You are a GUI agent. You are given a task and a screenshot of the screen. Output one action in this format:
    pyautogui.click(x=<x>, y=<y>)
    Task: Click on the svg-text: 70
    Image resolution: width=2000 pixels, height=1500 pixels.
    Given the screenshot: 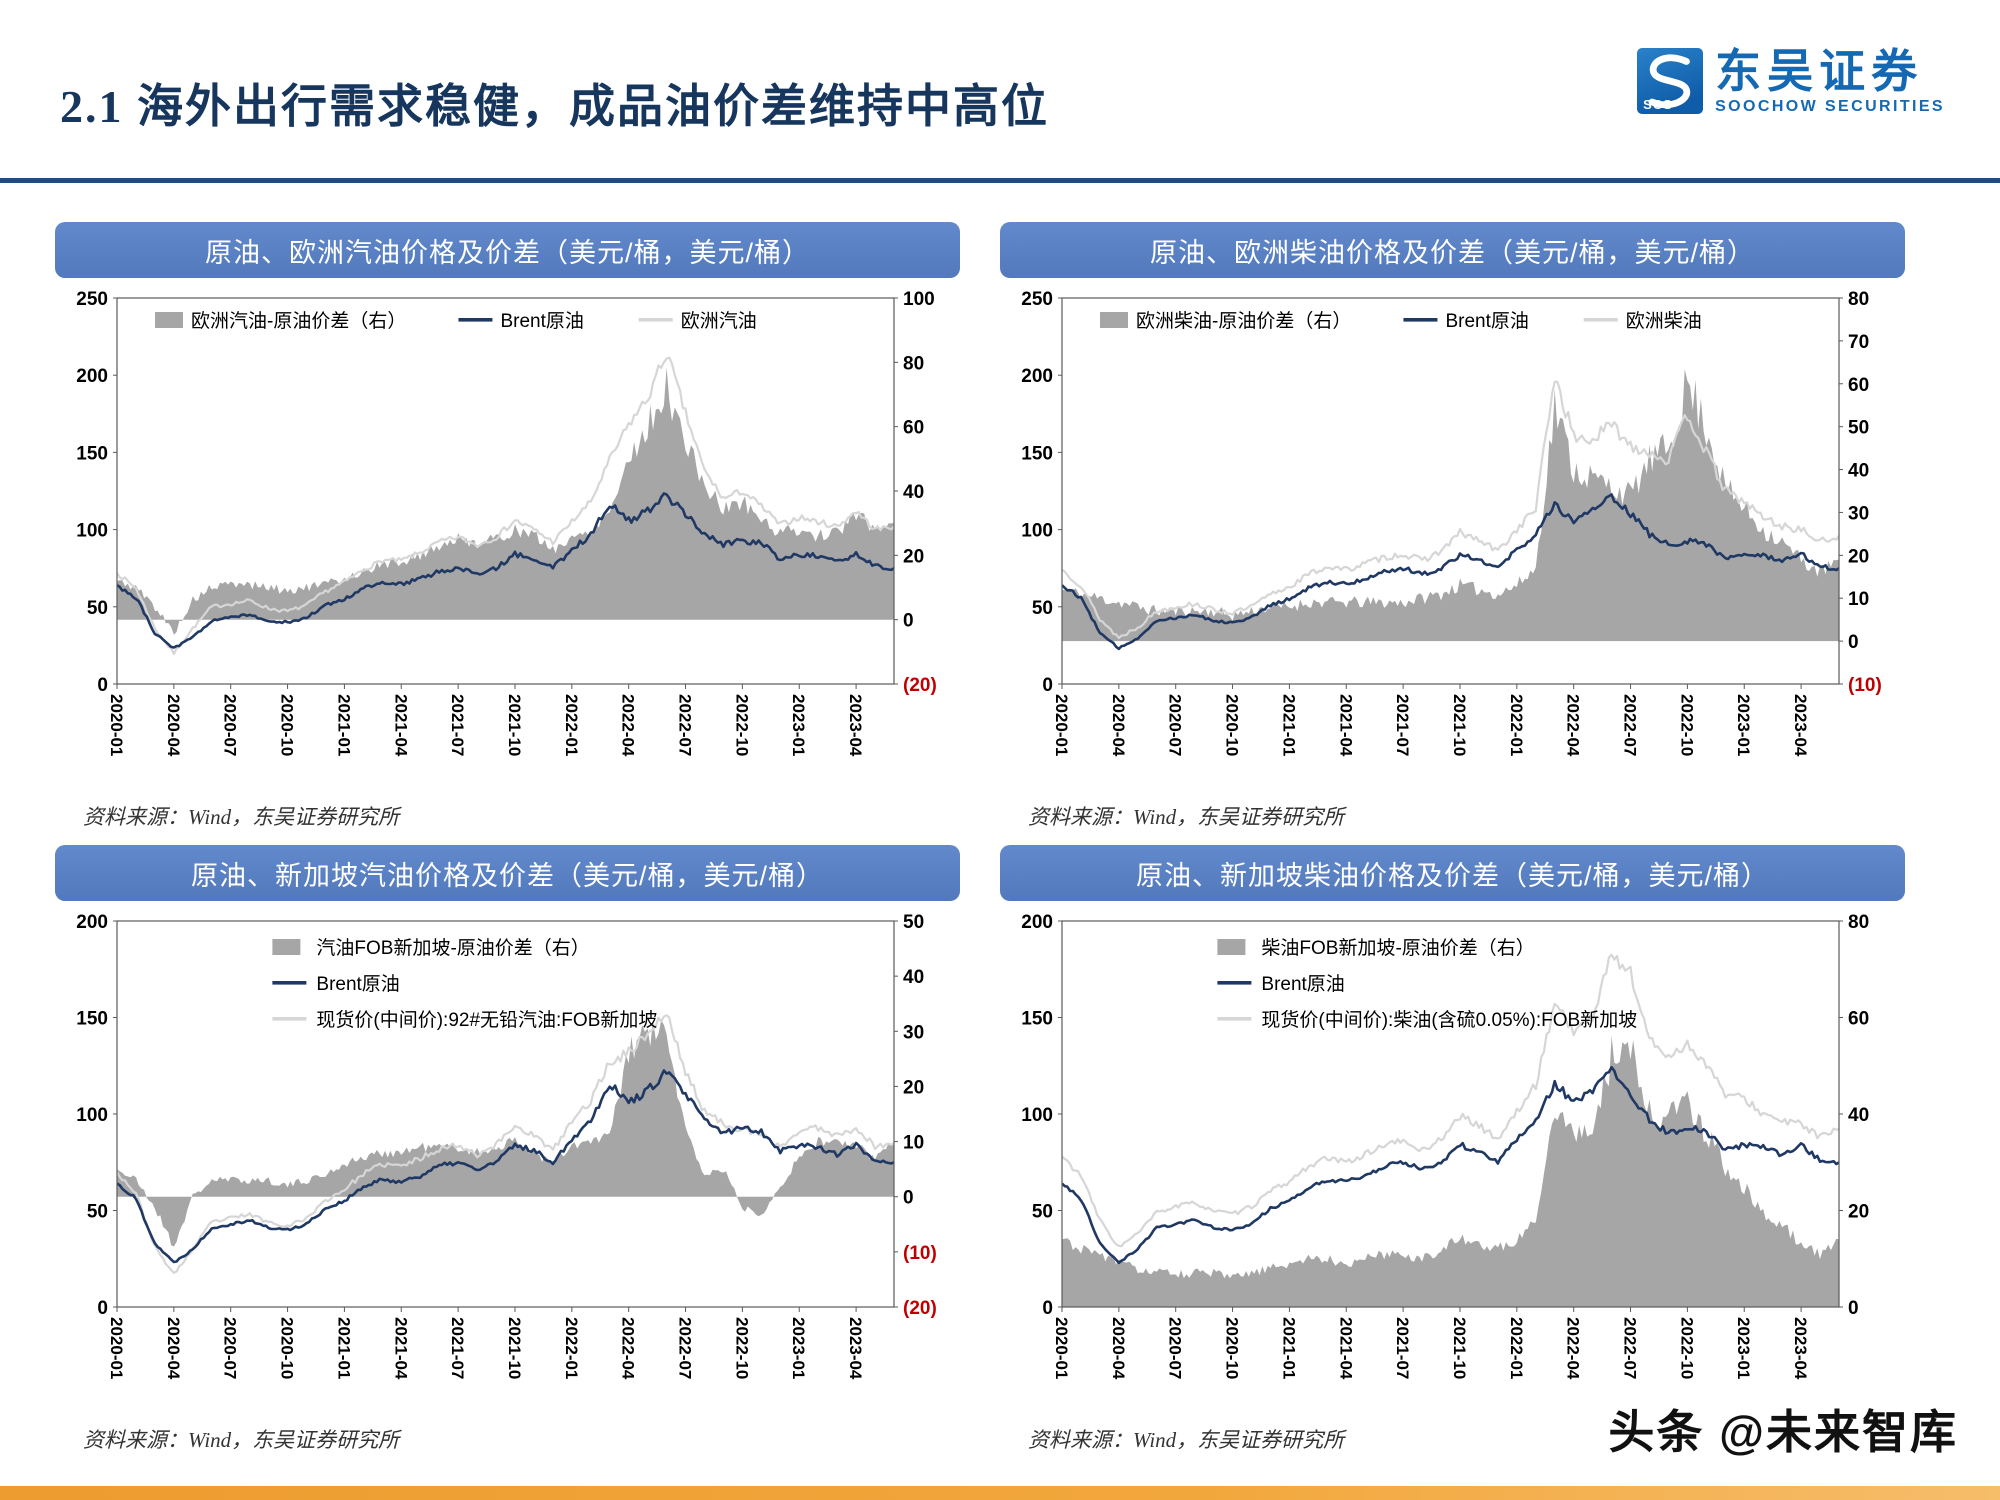 What is the action you would take?
    pyautogui.click(x=1858, y=342)
    